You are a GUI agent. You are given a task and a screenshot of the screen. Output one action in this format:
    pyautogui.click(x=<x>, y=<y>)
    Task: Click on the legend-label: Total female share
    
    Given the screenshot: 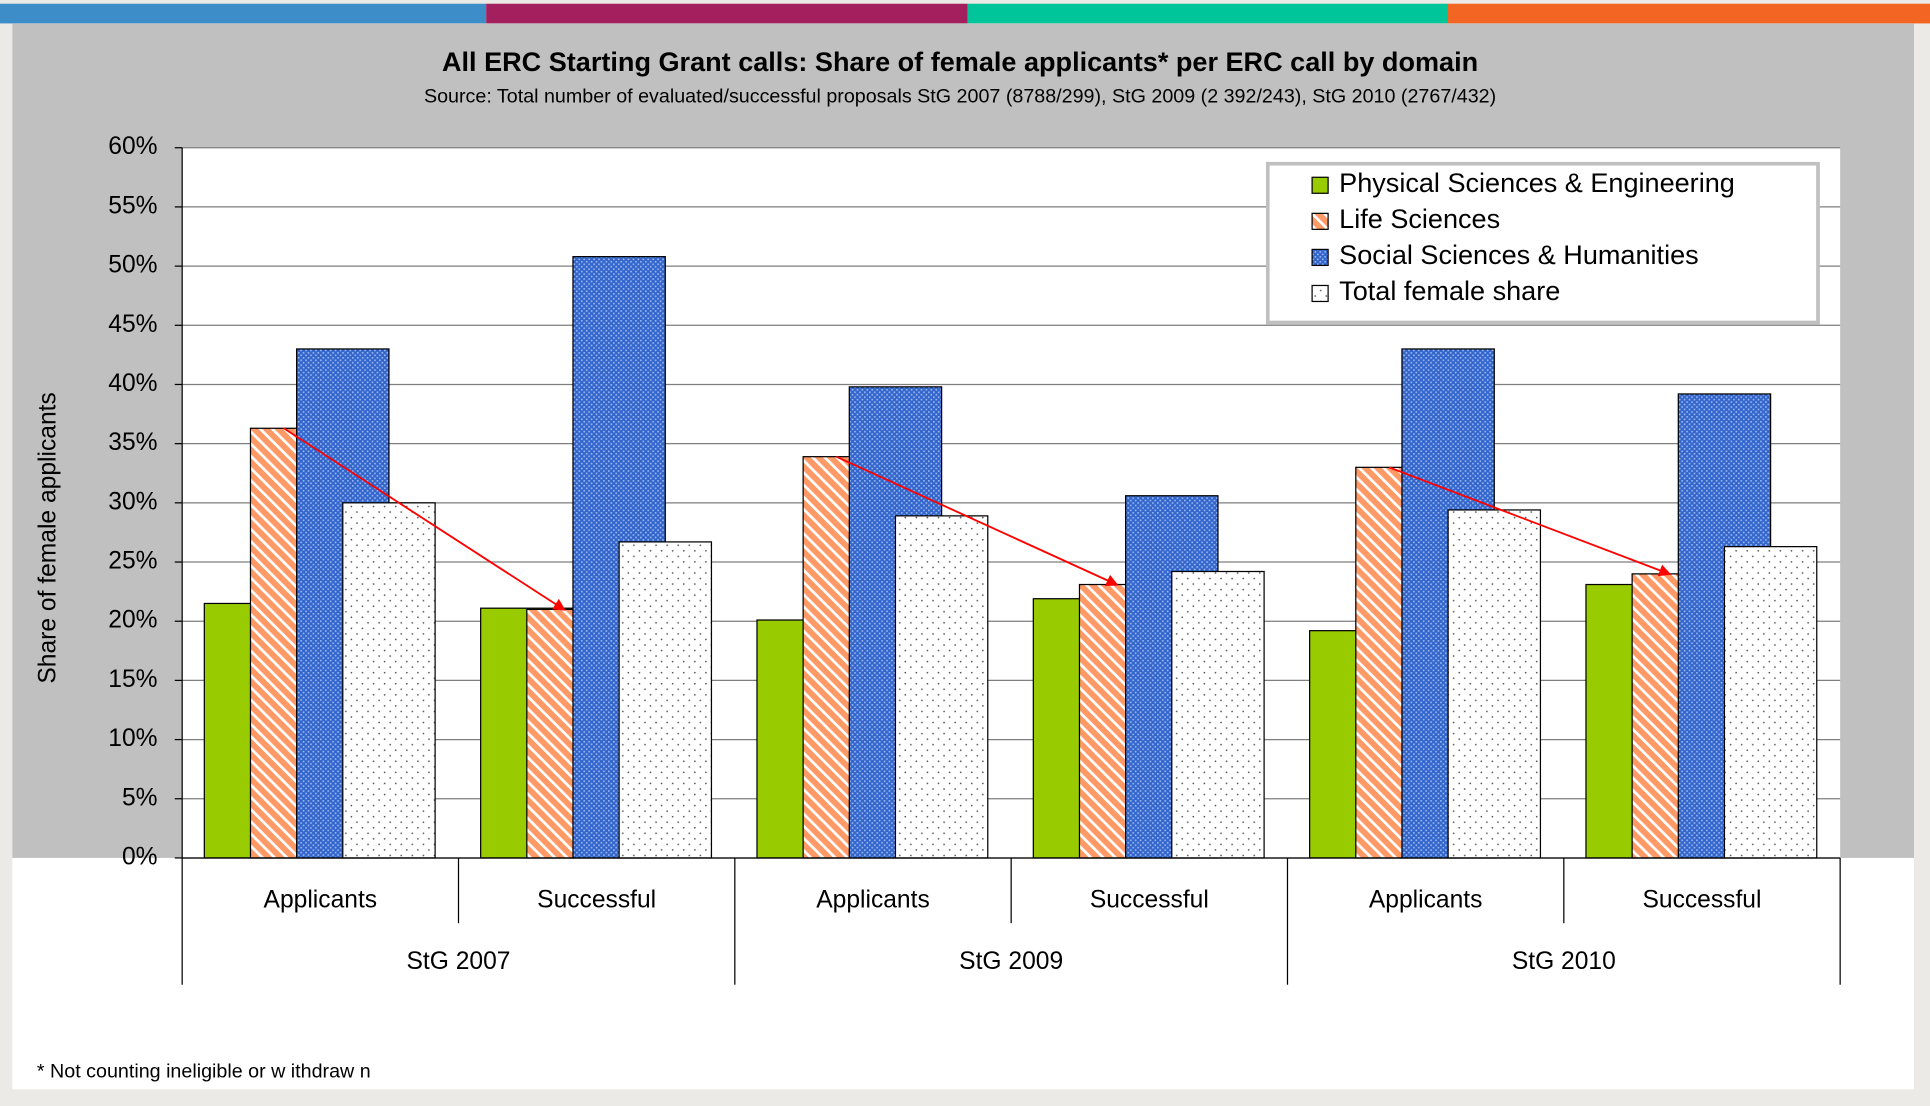 What is the action you would take?
    pyautogui.click(x=1449, y=290)
    